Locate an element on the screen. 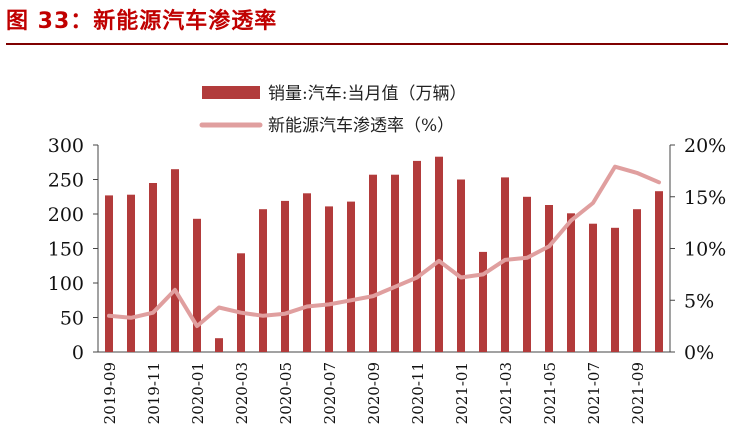 Image resolution: width=734 pixels, height=439 pixels. left-tick-label: 250 is located at coordinates (66, 181).